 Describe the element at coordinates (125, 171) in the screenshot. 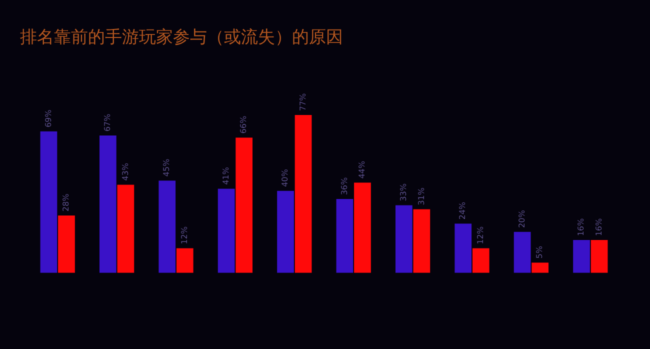

I see `data-label: 43%` at that location.